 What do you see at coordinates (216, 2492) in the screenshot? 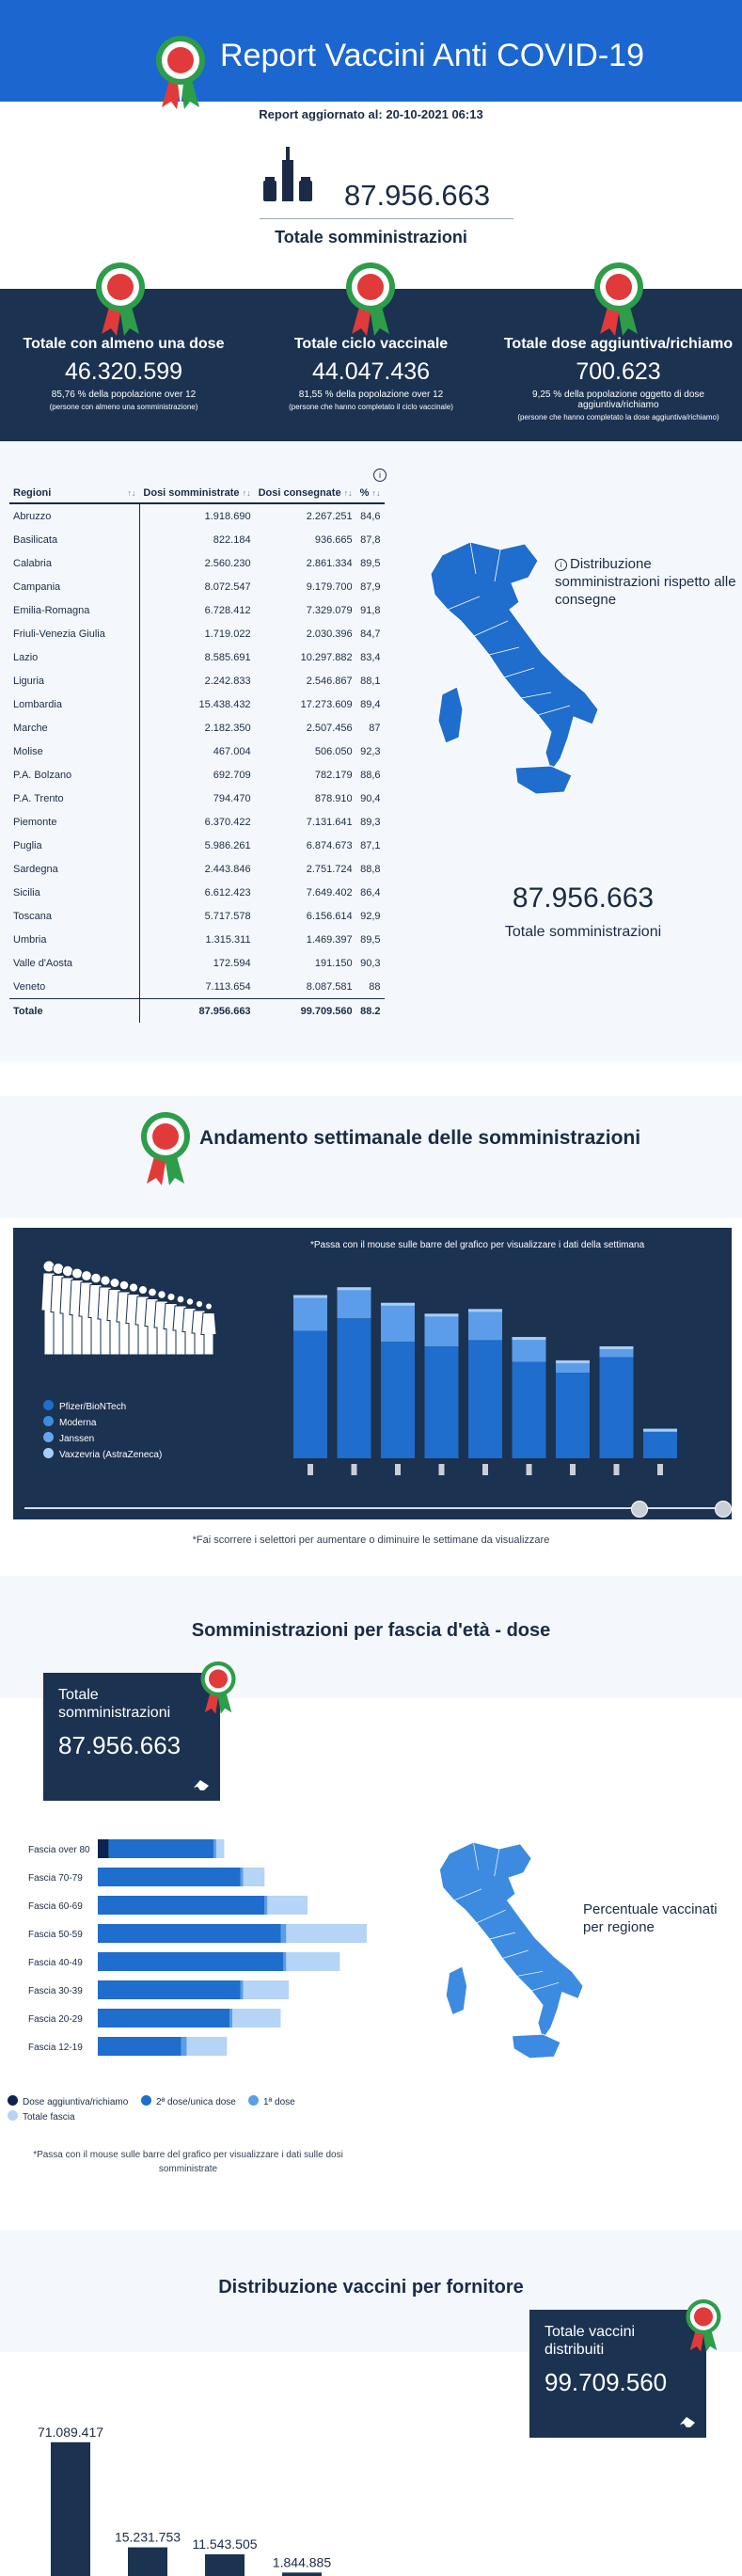
I see `supplier-bar-chart: 71.089.417 15.231.753 11.543.505 1.844.885` at bounding box center [216, 2492].